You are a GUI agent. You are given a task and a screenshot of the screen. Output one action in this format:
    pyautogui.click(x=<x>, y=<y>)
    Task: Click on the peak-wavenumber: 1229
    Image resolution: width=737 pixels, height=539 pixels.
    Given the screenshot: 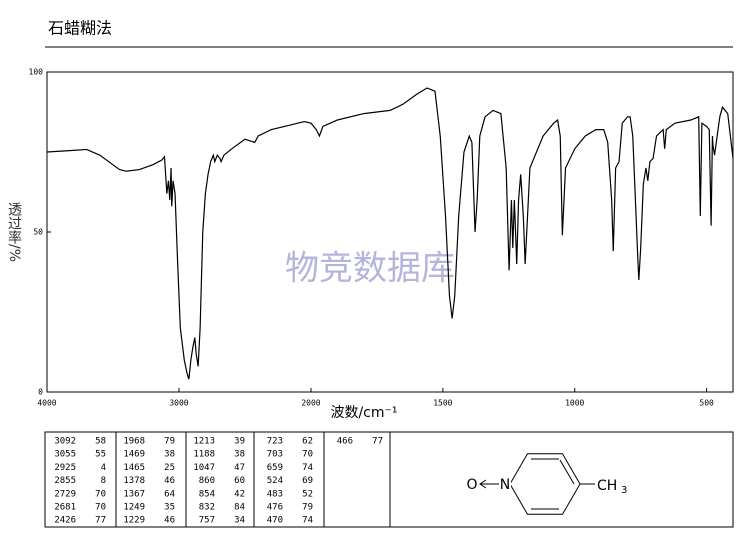 What is the action you would take?
    pyautogui.click(x=134, y=521)
    